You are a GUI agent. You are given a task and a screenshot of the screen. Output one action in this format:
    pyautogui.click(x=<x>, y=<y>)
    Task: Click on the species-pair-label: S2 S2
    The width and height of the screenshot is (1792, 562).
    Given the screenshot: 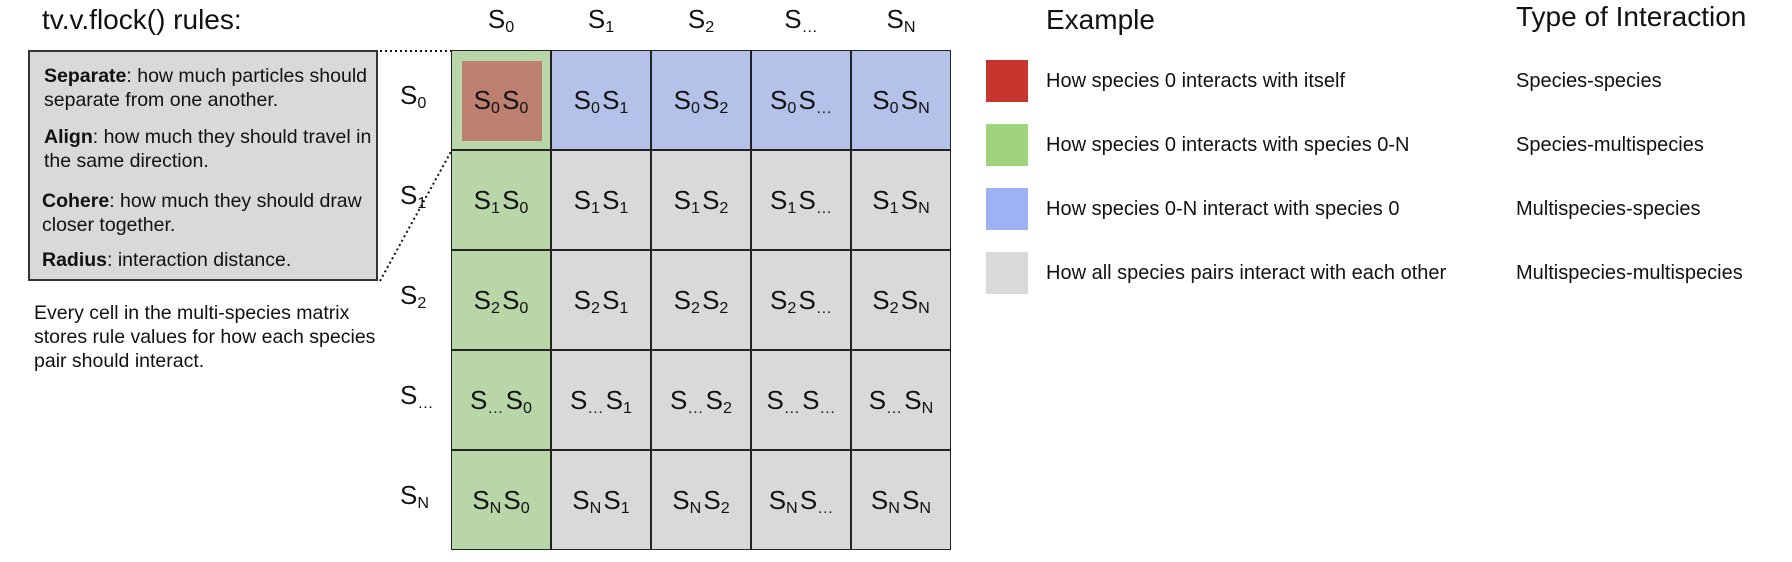 What is the action you would take?
    pyautogui.click(x=701, y=300)
    